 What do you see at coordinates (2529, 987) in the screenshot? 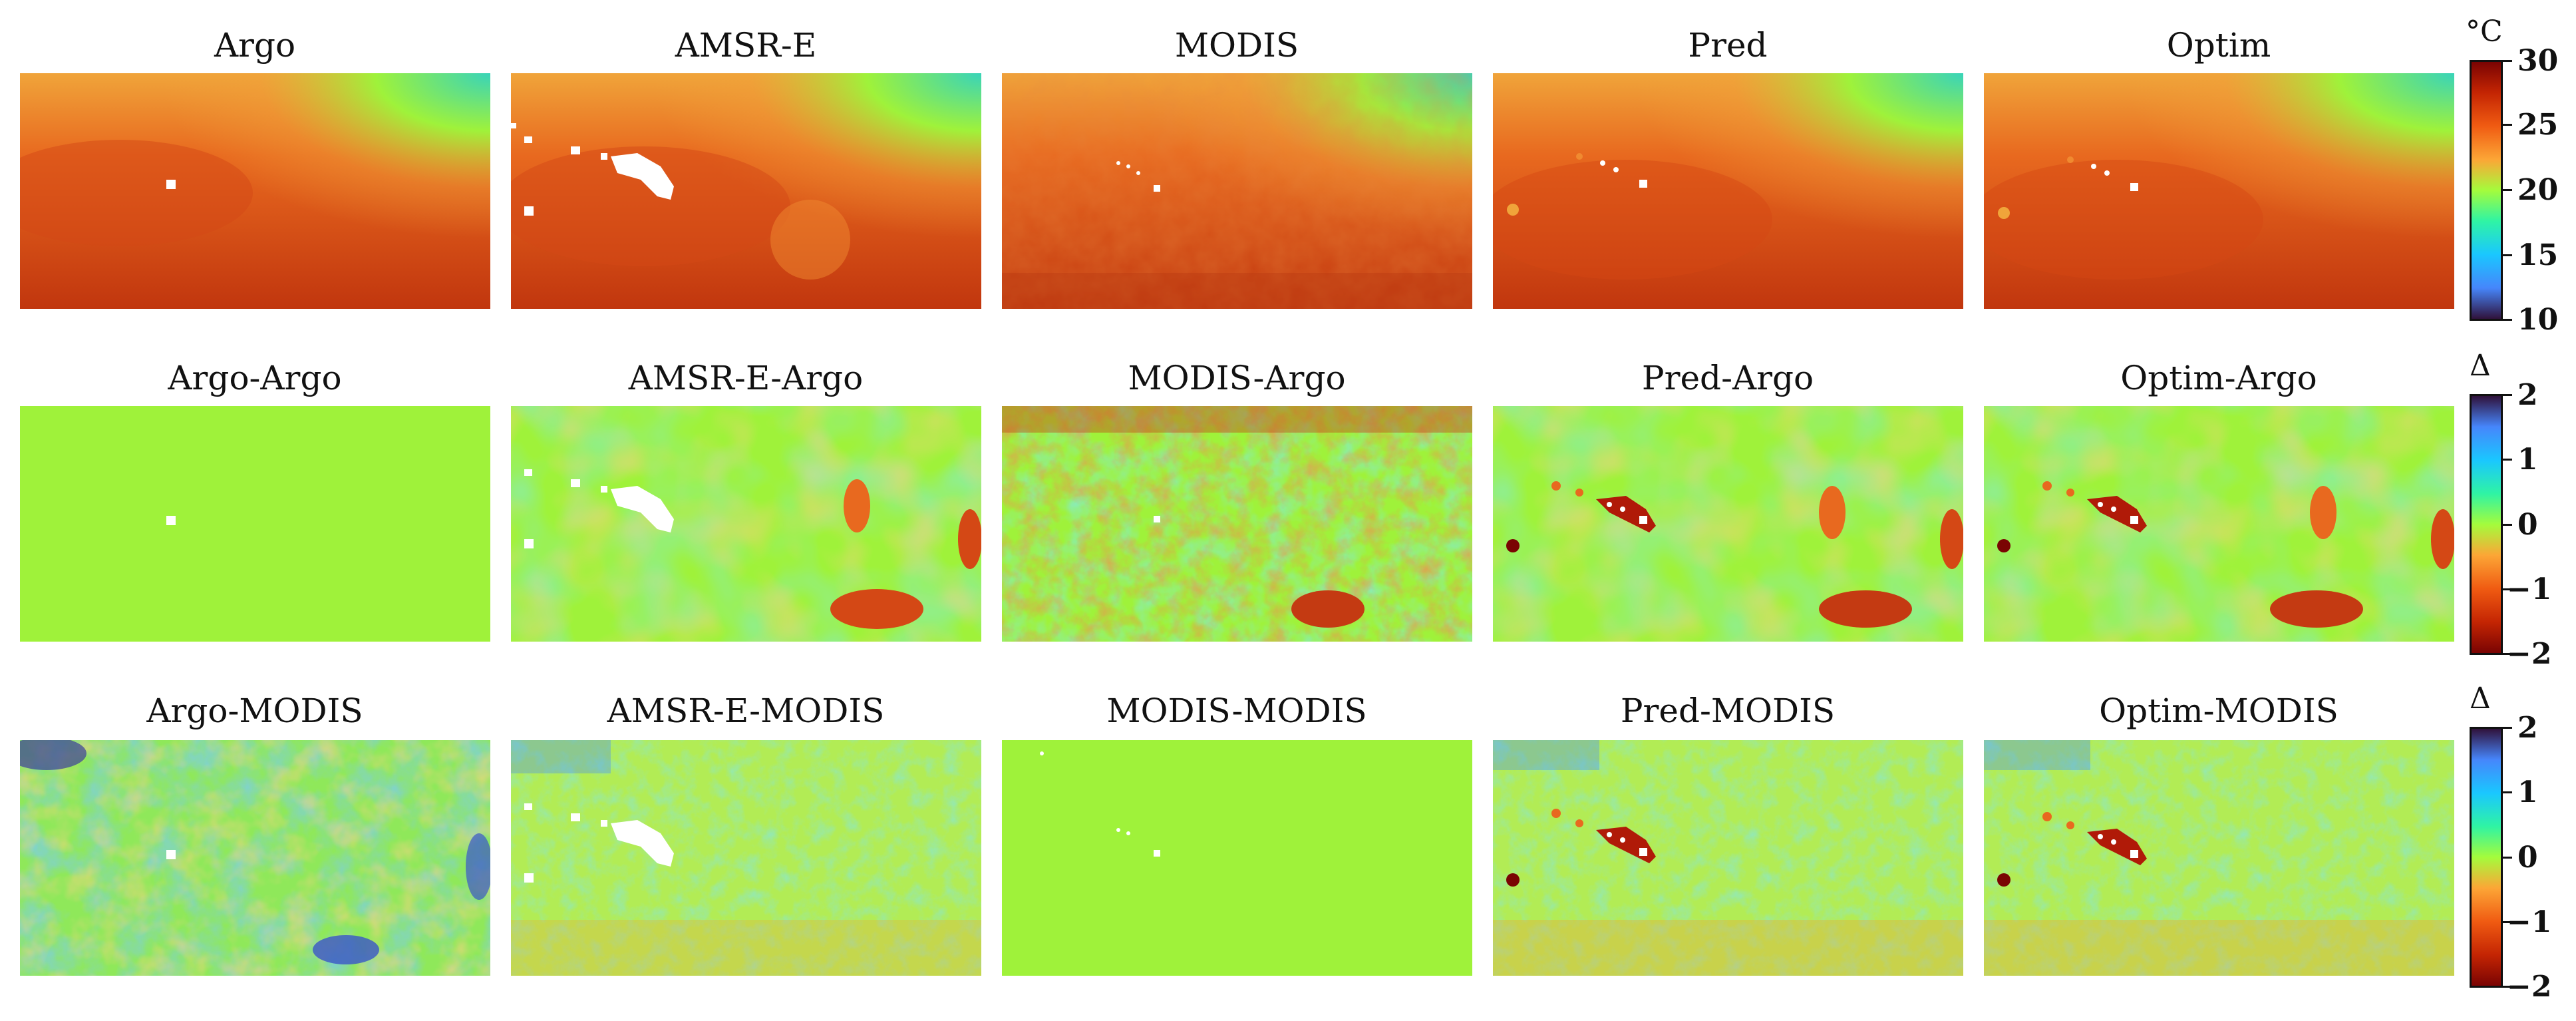
I see `colorbar-diff-modis-tick-neg2: −2` at bounding box center [2529, 987].